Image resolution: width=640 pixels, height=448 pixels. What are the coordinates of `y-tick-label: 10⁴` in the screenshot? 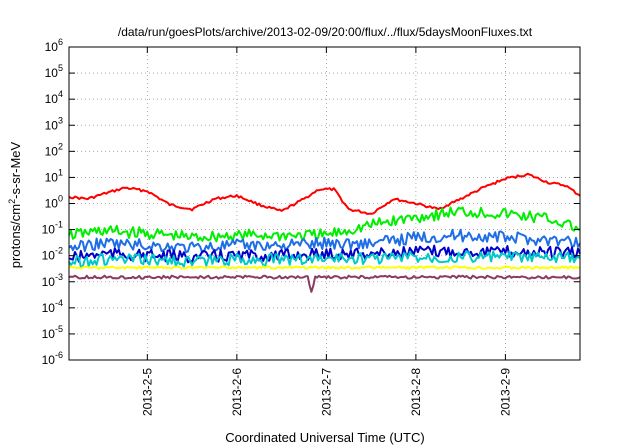 It's located at (54, 97).